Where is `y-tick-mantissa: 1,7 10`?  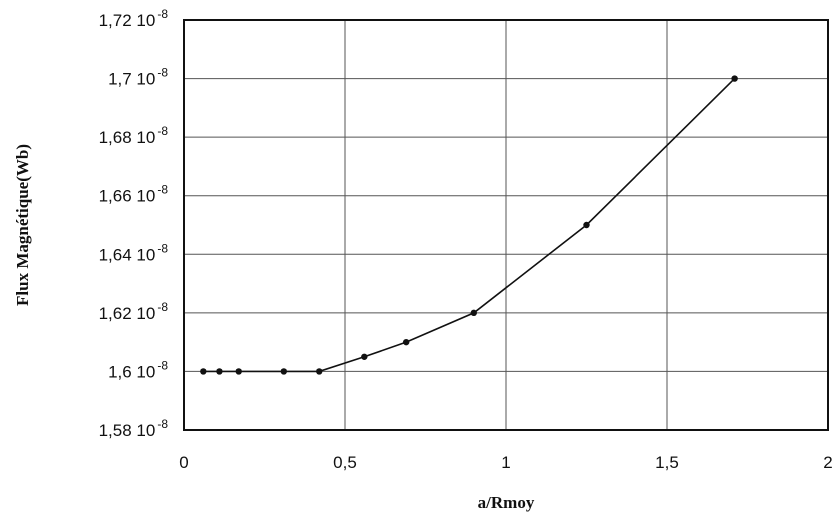 y-tick-mantissa: 1,7 10 is located at coordinates (131, 79).